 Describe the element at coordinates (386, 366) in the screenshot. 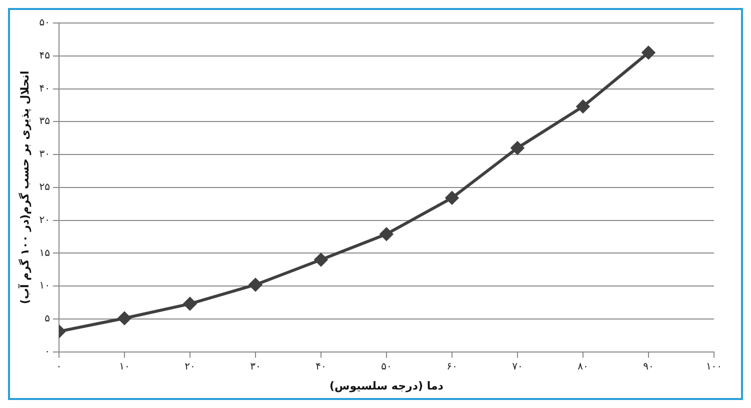

I see `x-tick-label: ۵۰` at that location.